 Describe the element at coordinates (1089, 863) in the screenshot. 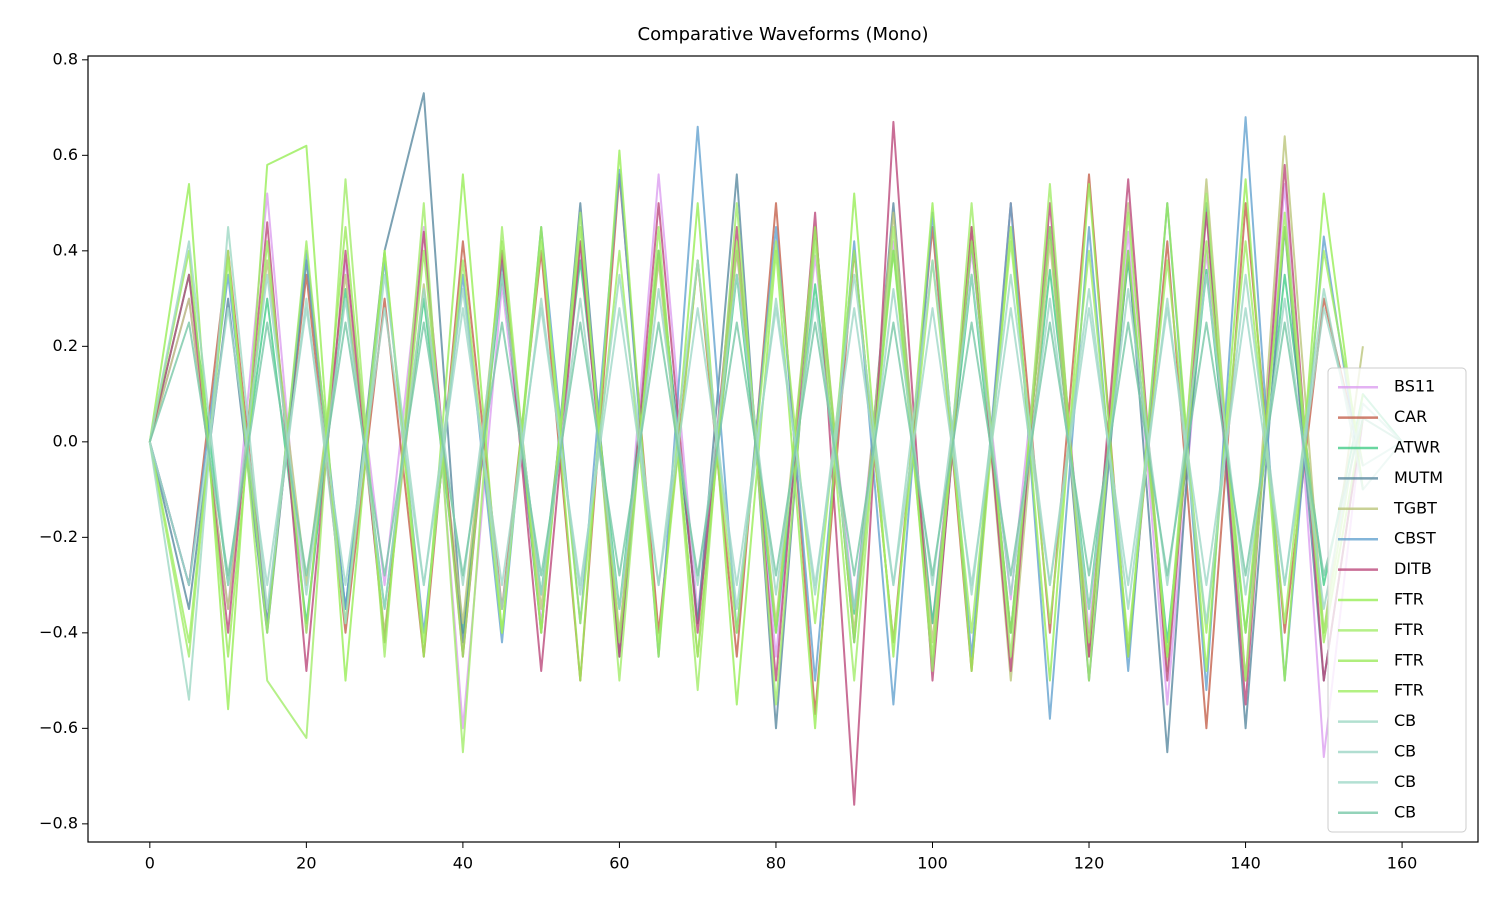

I see `x-tick-label: 120` at that location.